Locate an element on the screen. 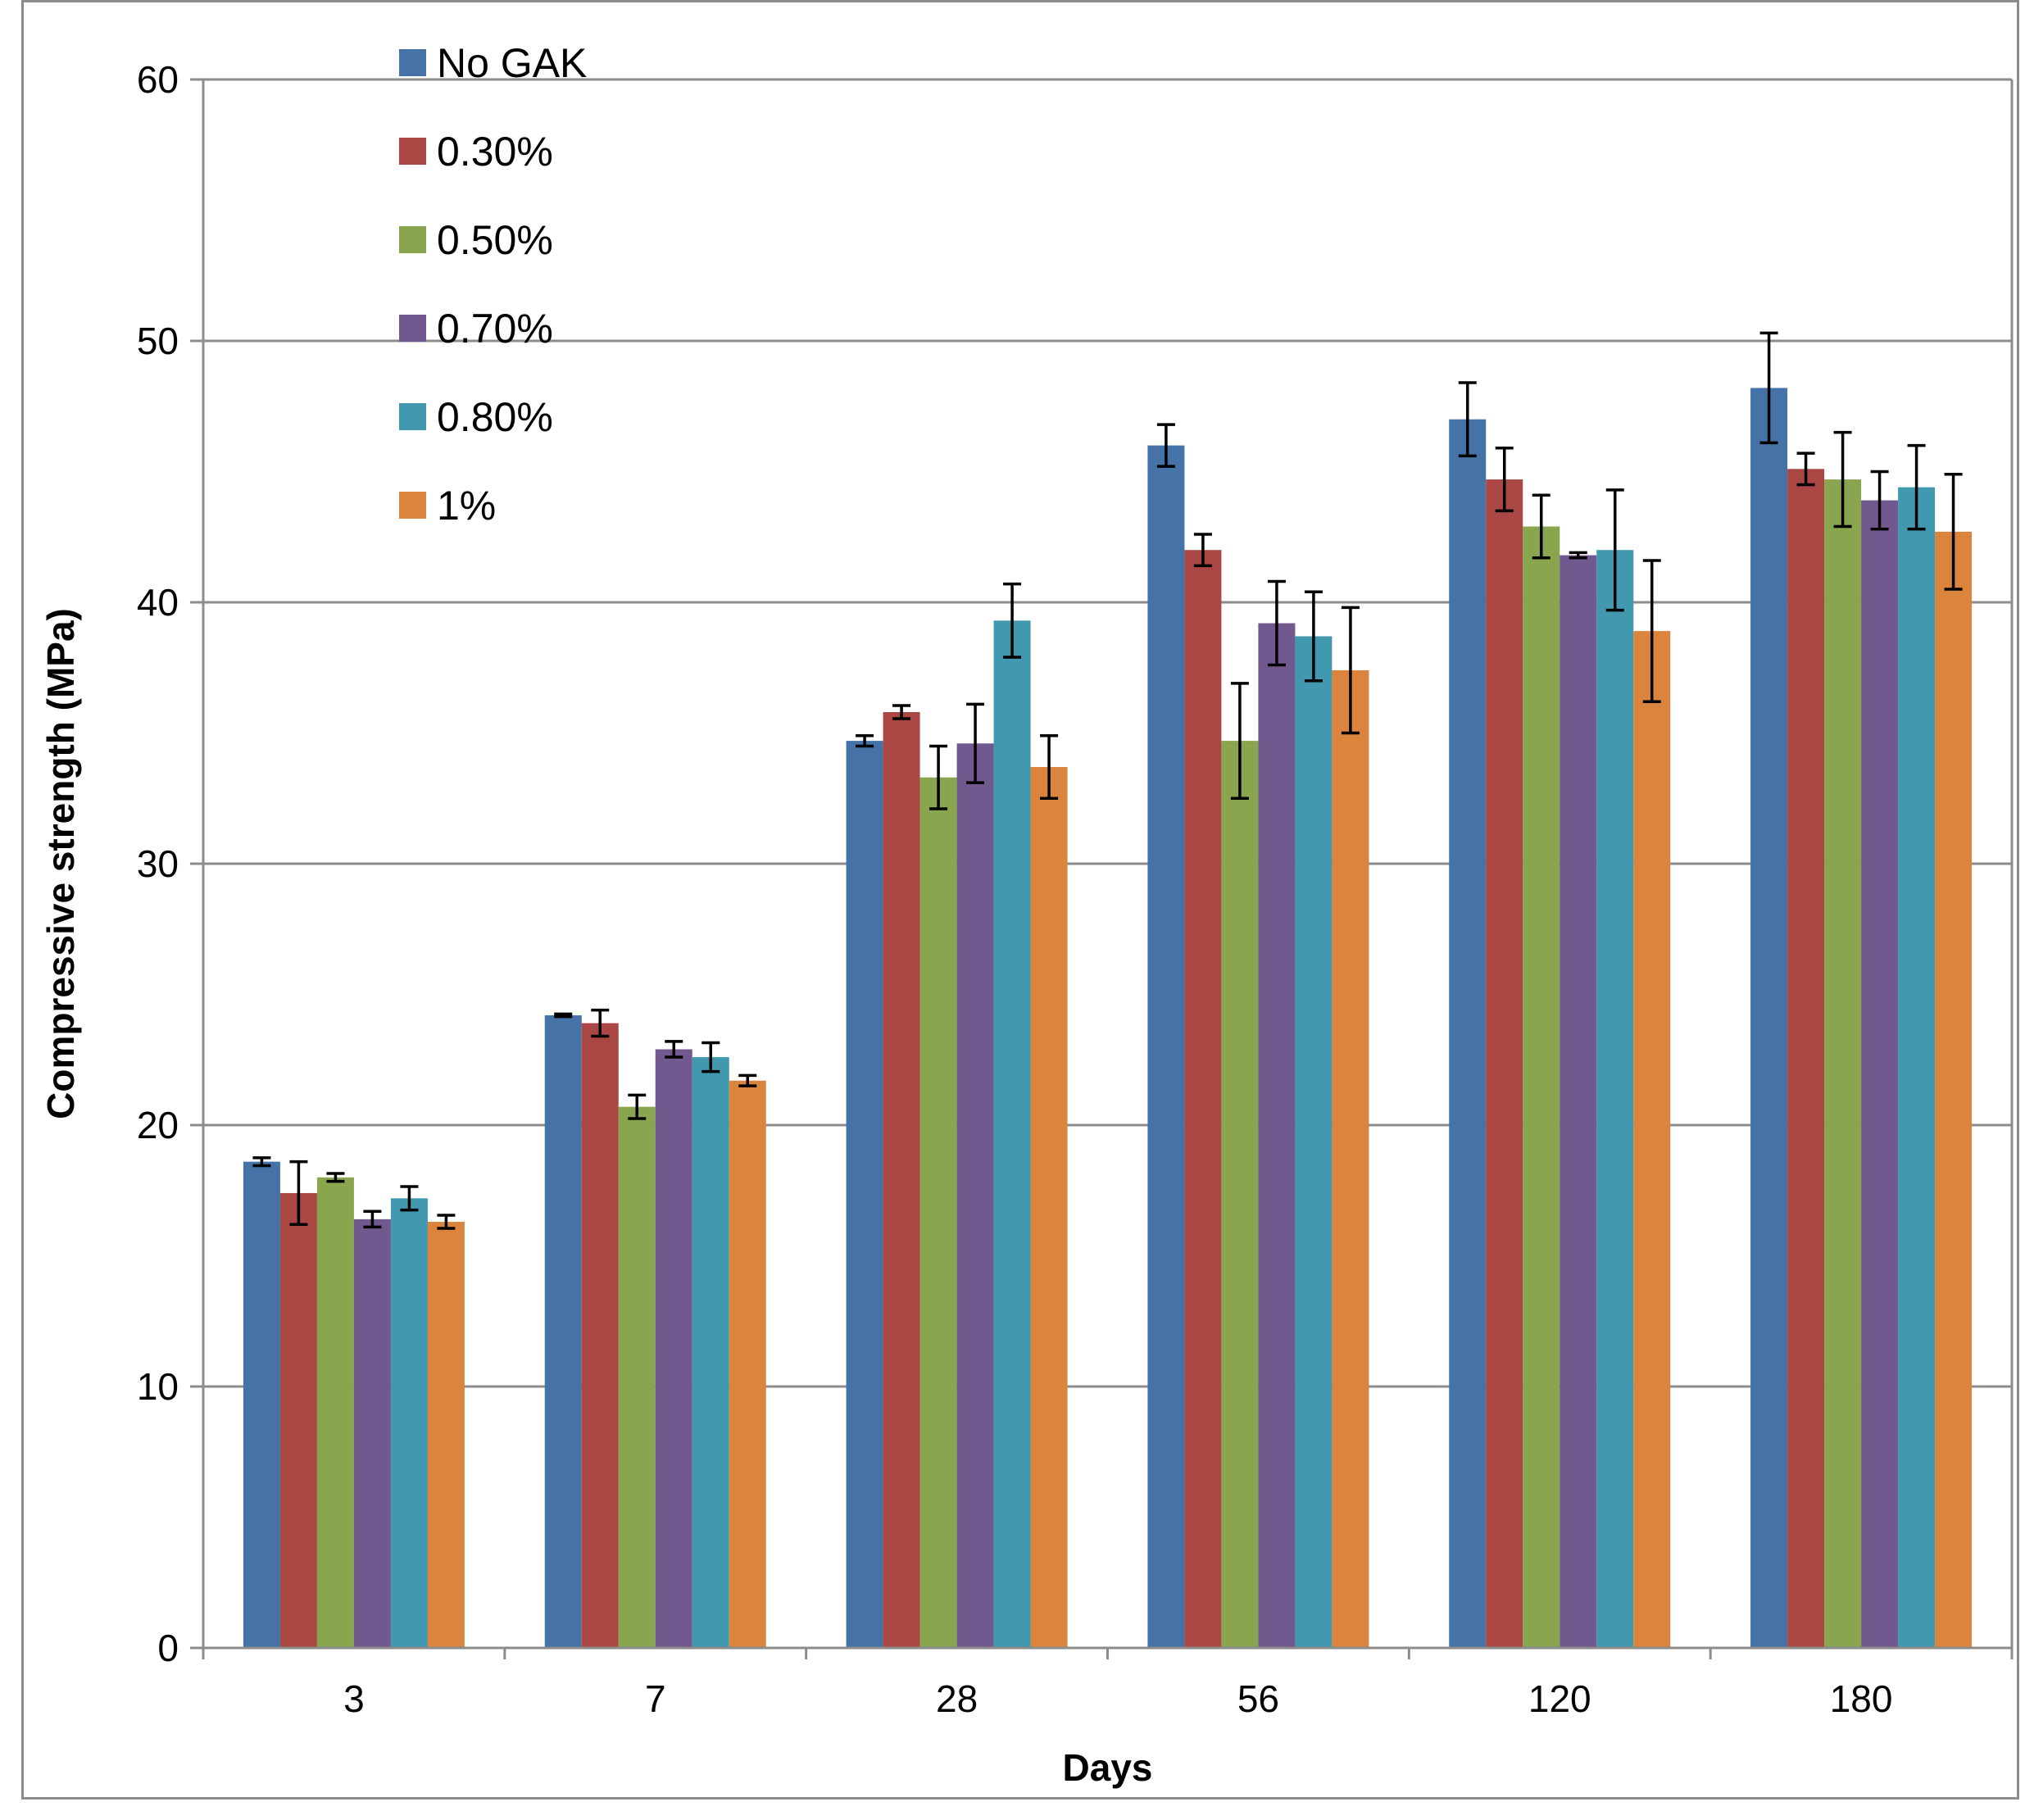 This screenshot has height=1820, width=2034. y-tick-label: 60 is located at coordinates (158, 79).